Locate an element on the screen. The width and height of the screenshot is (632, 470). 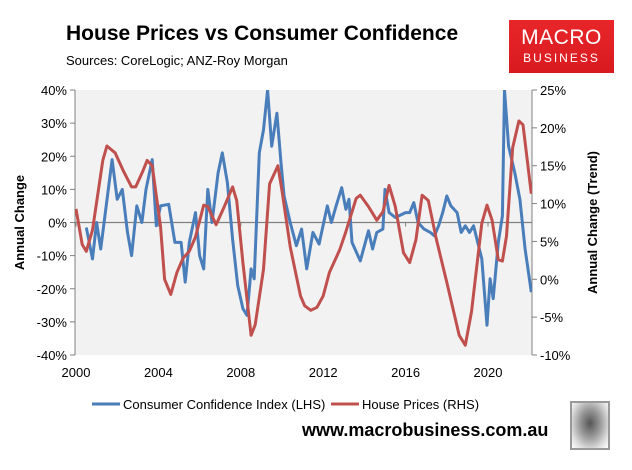
x-tick-label: 2016 is located at coordinates (405, 372).